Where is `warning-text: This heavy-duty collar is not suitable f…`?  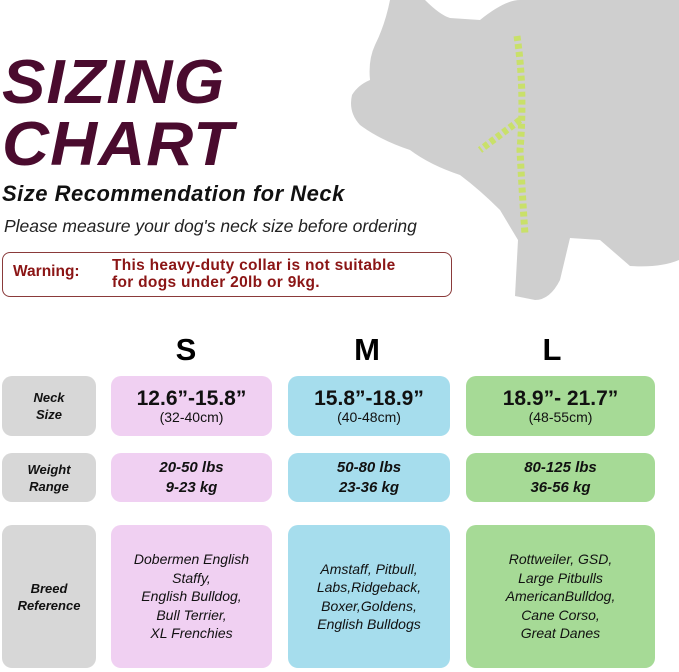
warning-text: This heavy-duty collar is not suitable f… is located at coordinates (254, 274).